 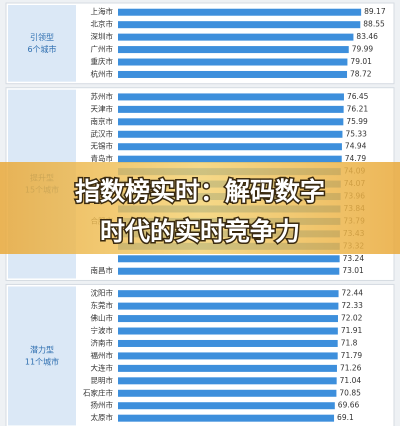 What do you see at coordinates (352, 355) in the screenshot?
I see `value-label: 71.79` at bounding box center [352, 355].